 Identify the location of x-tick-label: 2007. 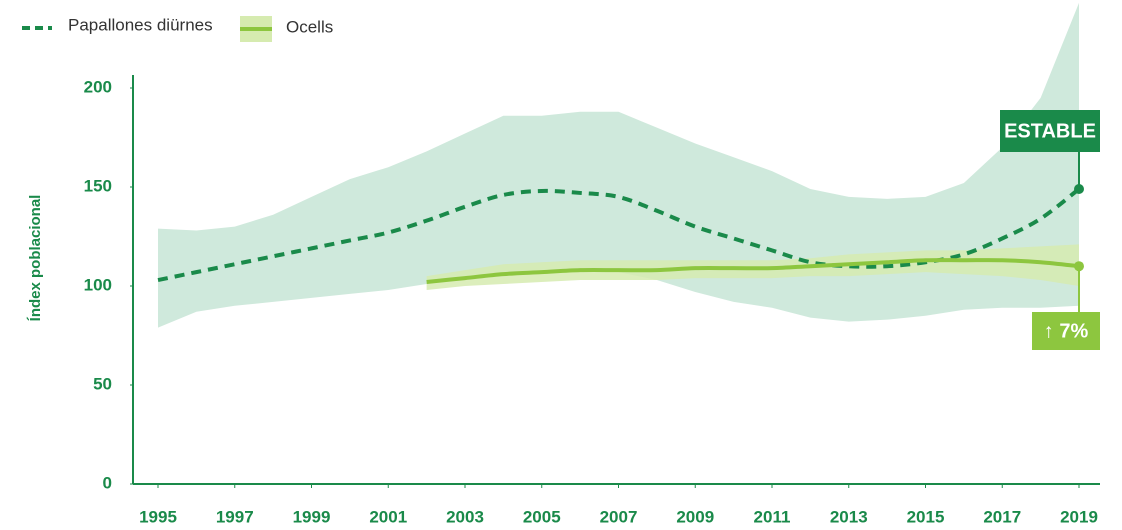
(619, 516).